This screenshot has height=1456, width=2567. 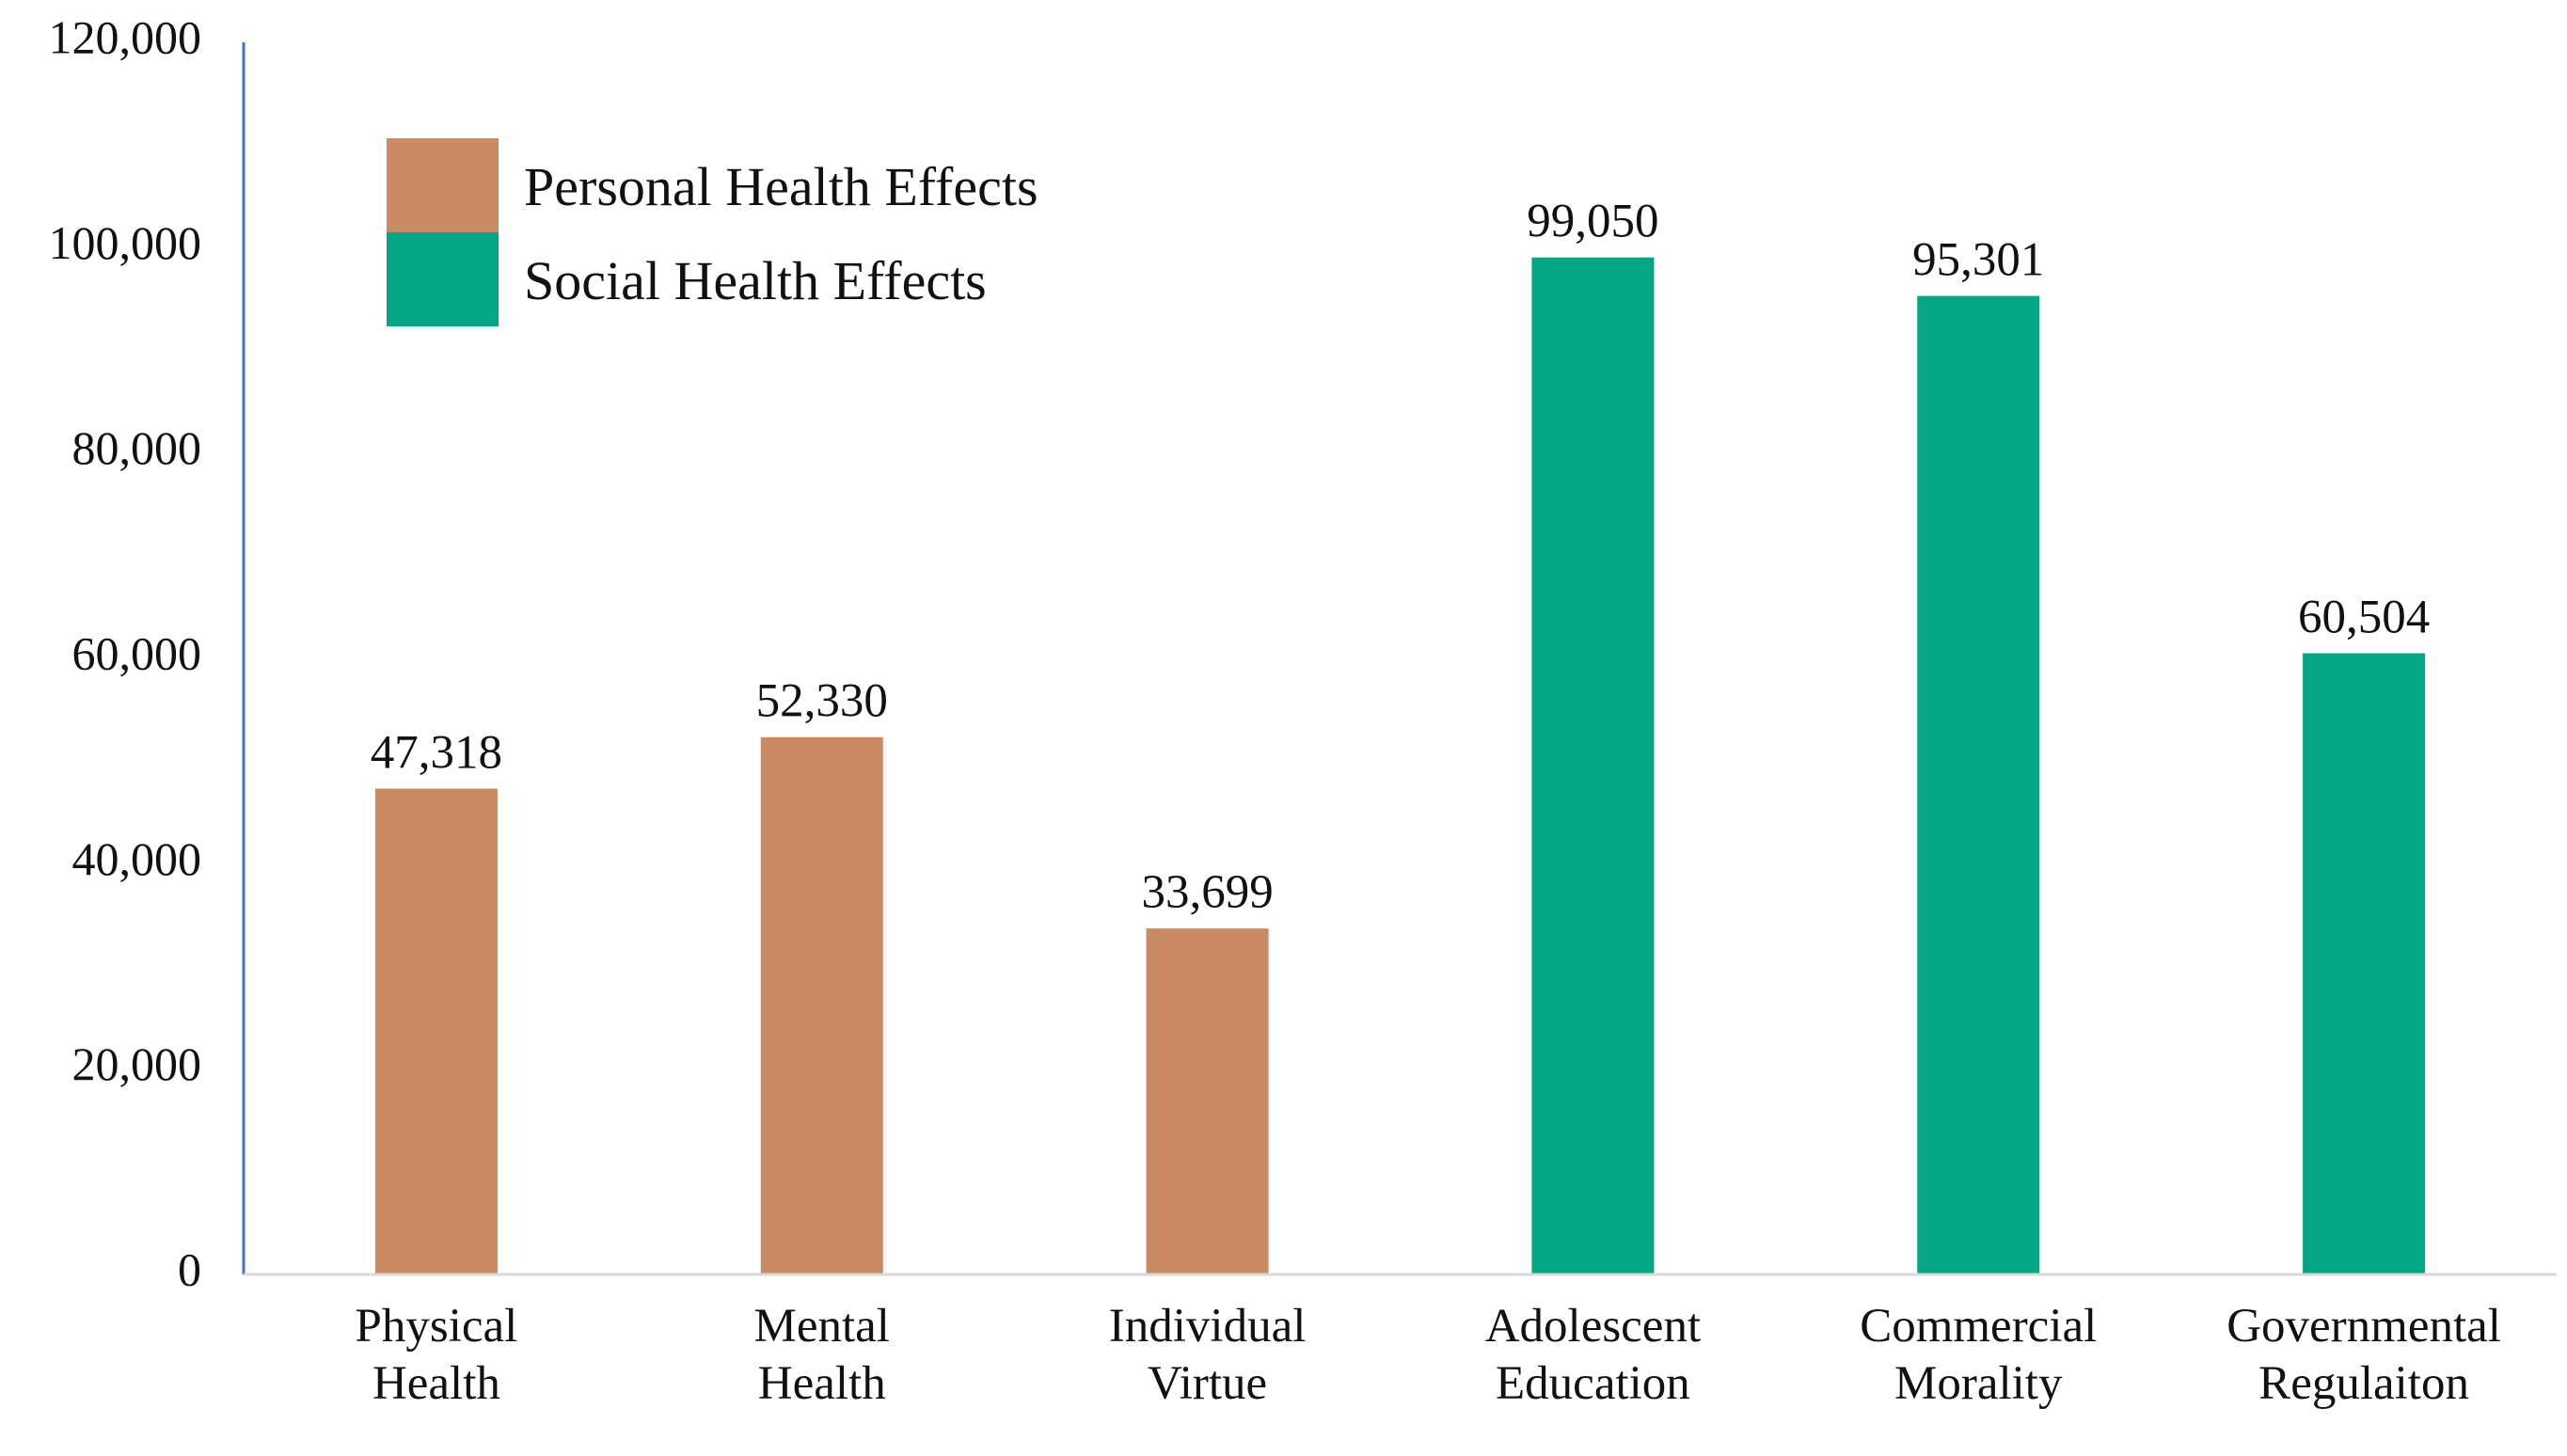 I want to click on y-tick-label: 80,000, so click(x=137, y=447).